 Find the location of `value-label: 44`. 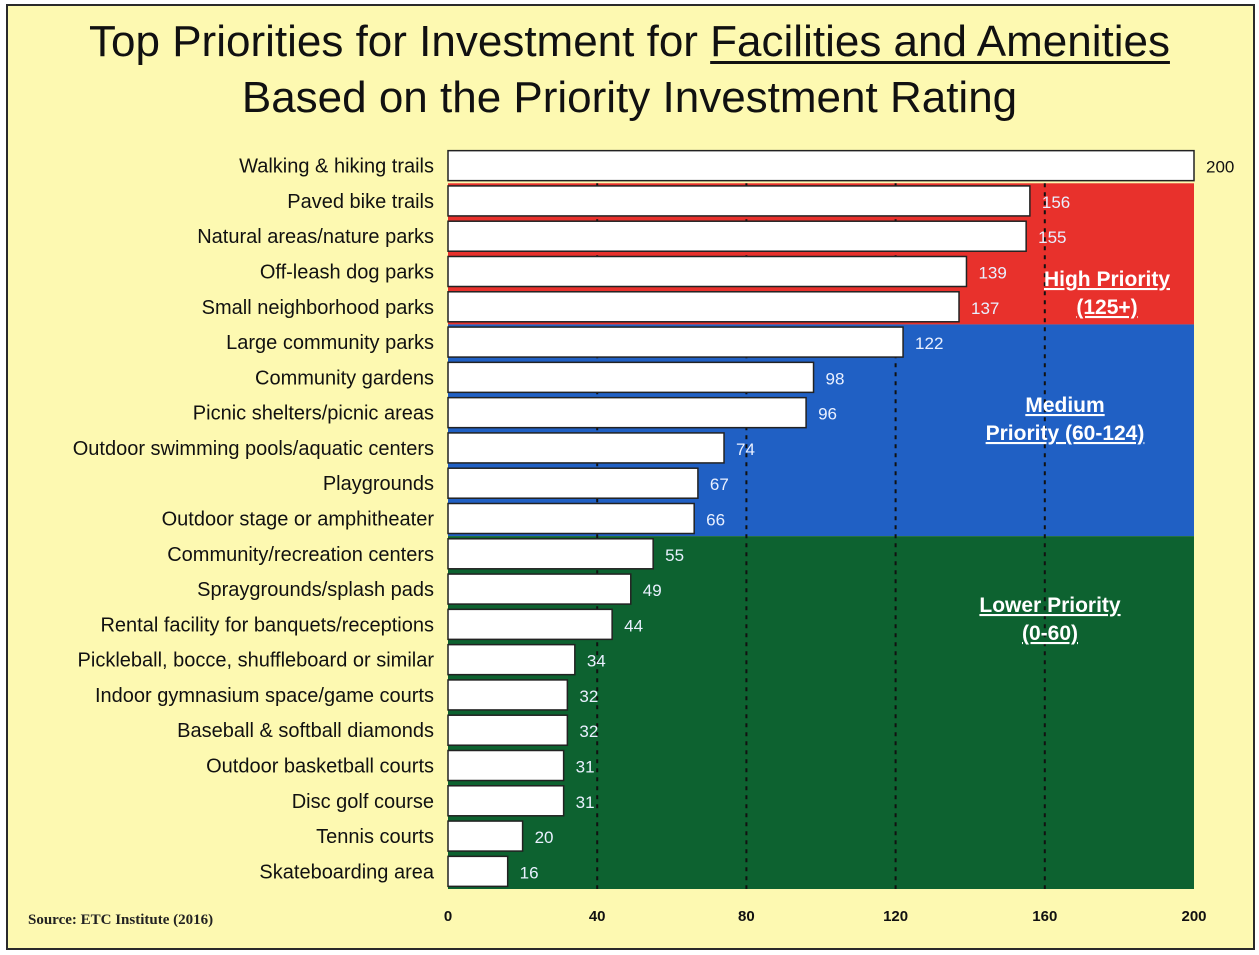

value-label: 44 is located at coordinates (633, 625).